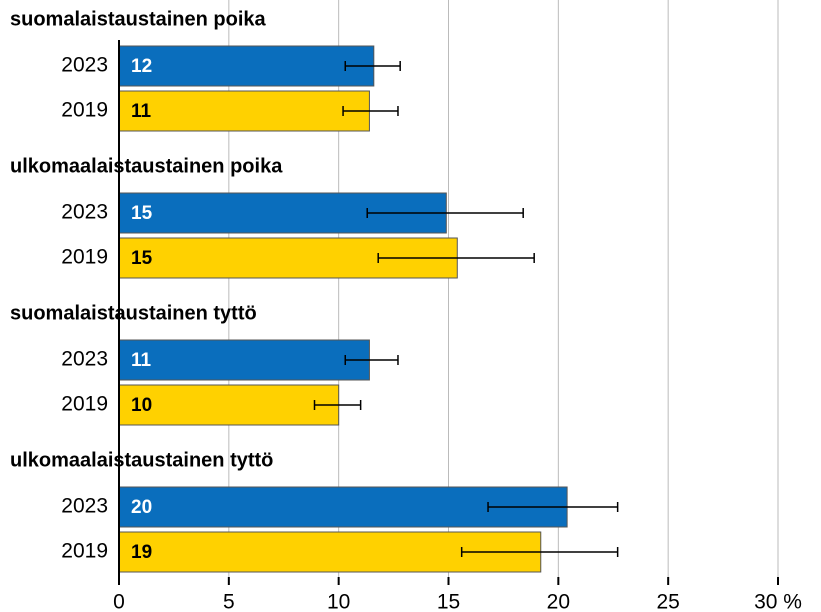 This screenshot has width=821, height=612. Describe the element at coordinates (141, 66) in the screenshot. I see `value-label: 12` at that location.